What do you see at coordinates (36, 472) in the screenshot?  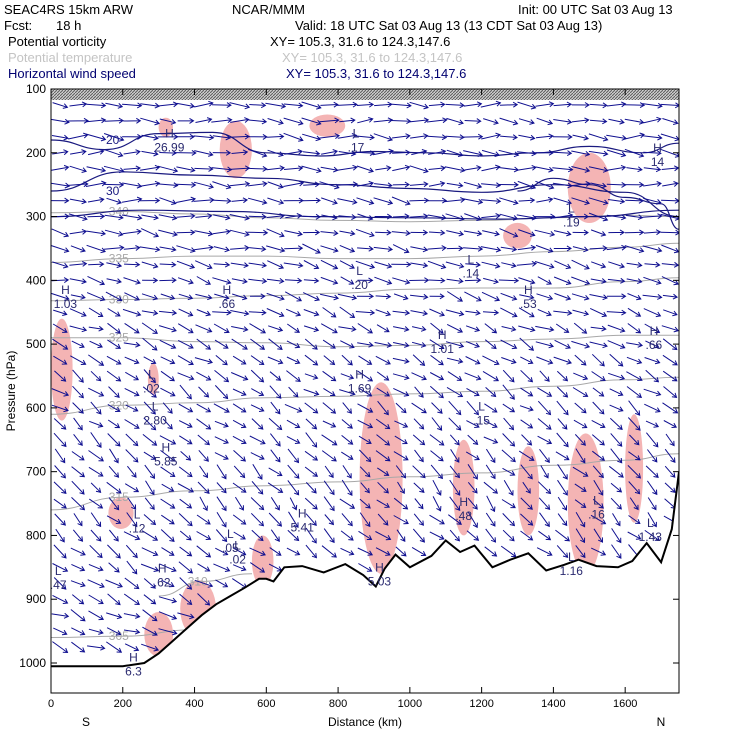 I see `y-tick-label: 700` at bounding box center [36, 472].